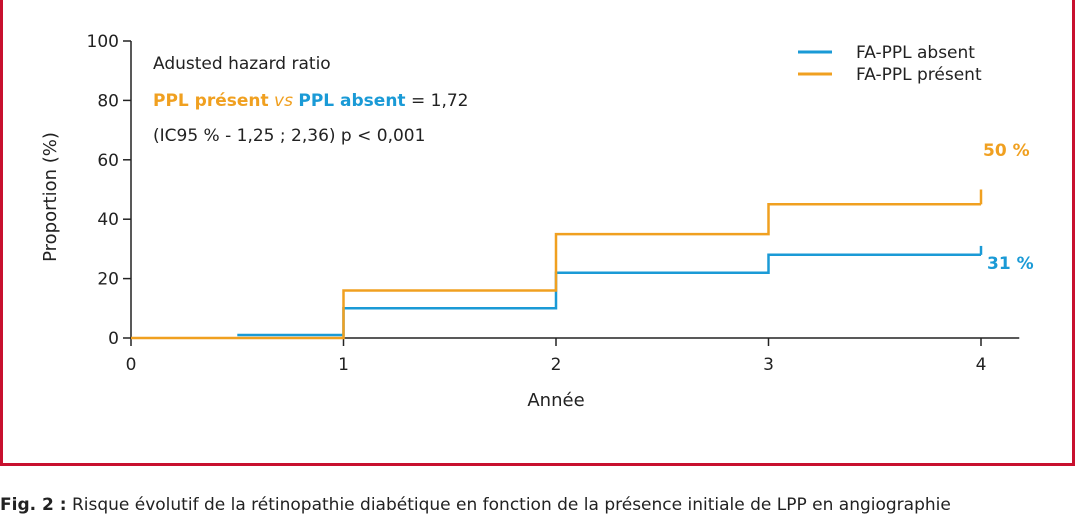  I want to click on x-tick-label: 2, so click(556, 365).